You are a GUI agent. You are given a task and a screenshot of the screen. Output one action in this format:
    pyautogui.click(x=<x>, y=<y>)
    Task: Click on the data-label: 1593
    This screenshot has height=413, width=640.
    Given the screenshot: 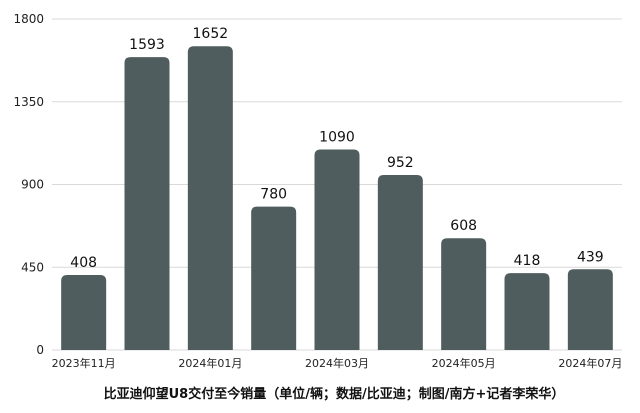 What is the action you would take?
    pyautogui.click(x=147, y=45)
    